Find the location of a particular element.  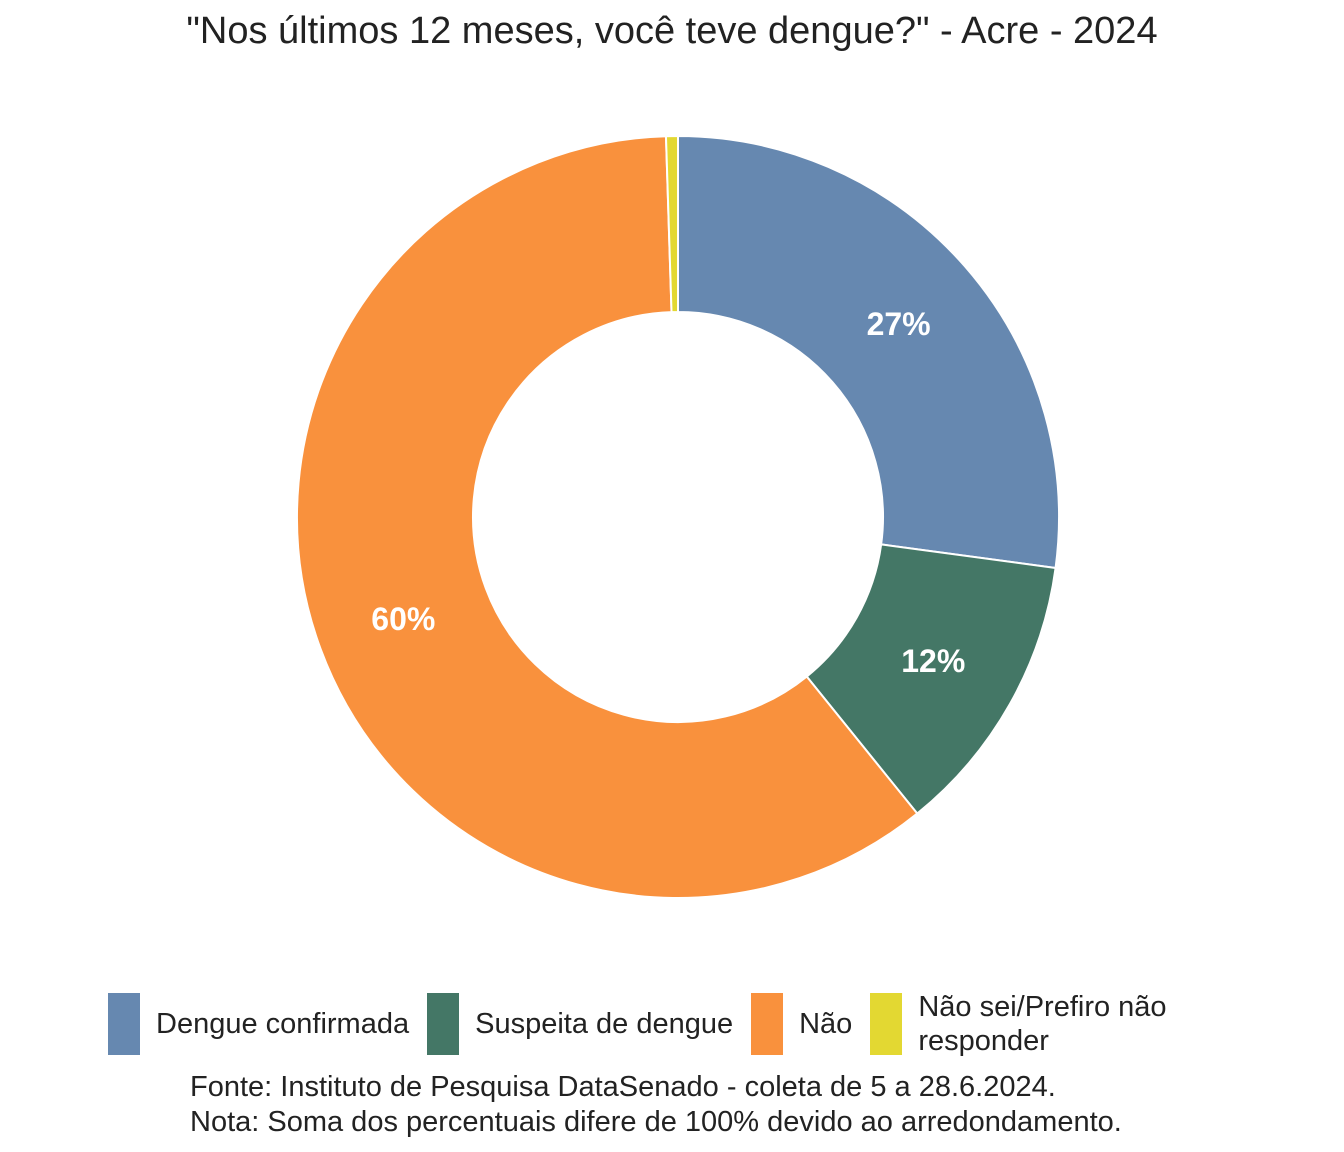

legend-label: Não sei/Prefiro não responder is located at coordinates (1042, 1024).